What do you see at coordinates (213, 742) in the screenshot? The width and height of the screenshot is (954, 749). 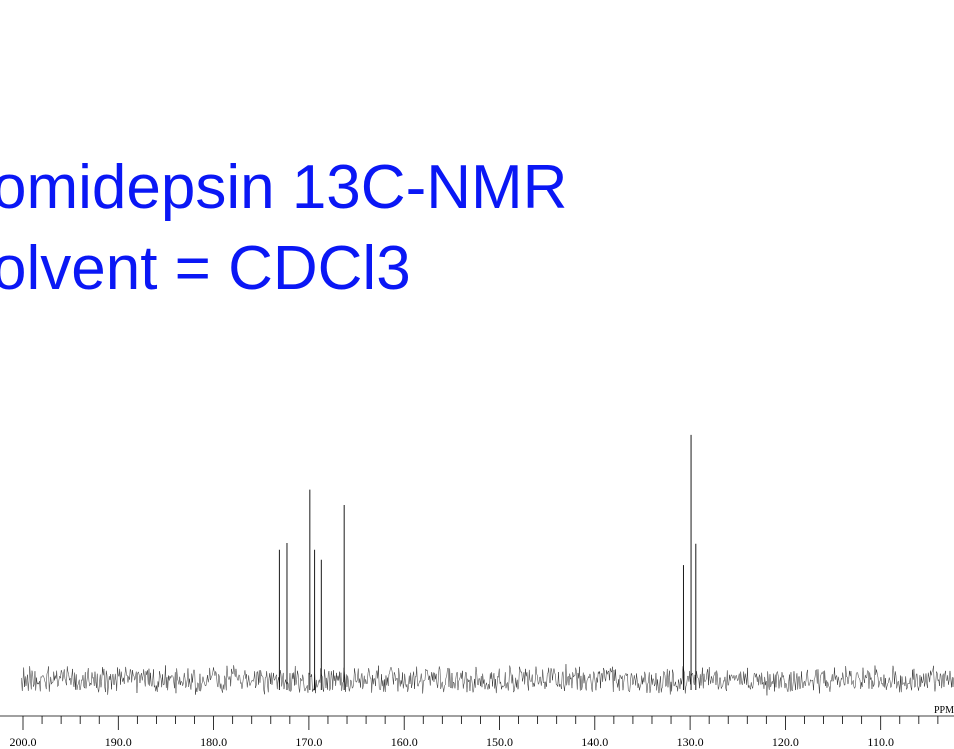 I see `tick-label-180: 180.0` at bounding box center [213, 742].